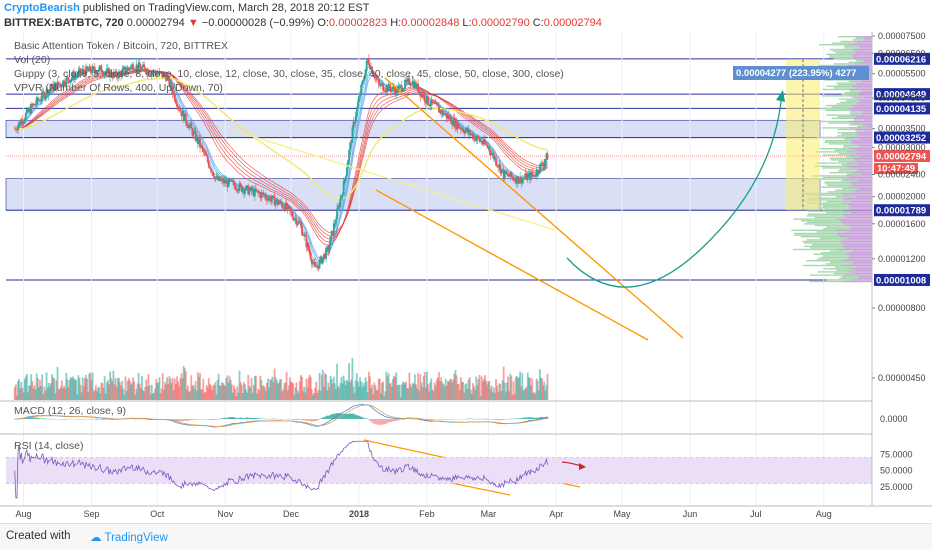 The image size is (932, 550). What do you see at coordinates (32, 60) in the screenshot?
I see `indicator-vol: Vol (20)` at bounding box center [32, 60].